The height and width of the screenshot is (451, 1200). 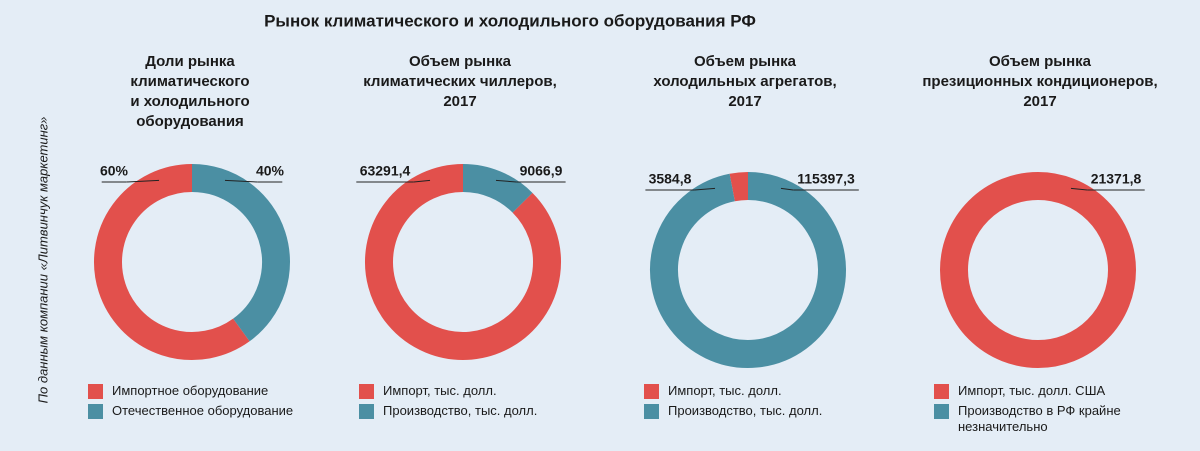 I want to click on value-label: 21371,8, so click(x=1116, y=179).